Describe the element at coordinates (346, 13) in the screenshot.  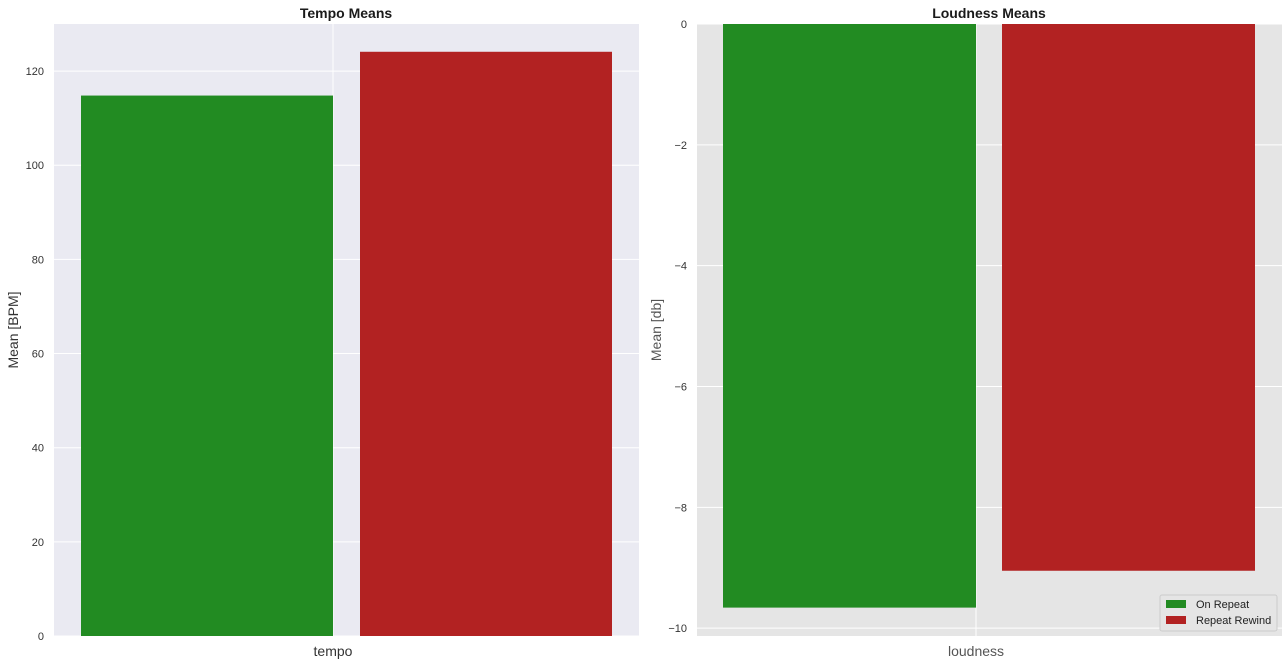
I see `tempo-chart-title: Tempo Means` at that location.